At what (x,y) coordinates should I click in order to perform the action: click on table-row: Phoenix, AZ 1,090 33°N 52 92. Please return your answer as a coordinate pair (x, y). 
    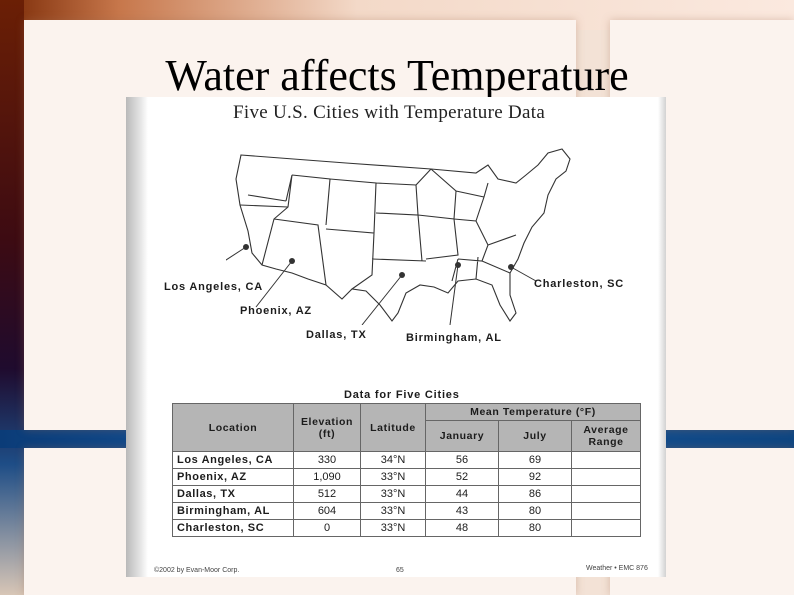
    Looking at the image, I should click on (406, 477).